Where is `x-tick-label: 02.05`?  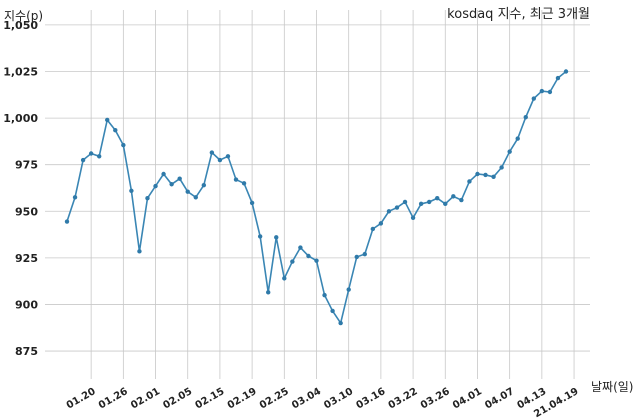
x-tick-label: 02.05 is located at coordinates (177, 398).